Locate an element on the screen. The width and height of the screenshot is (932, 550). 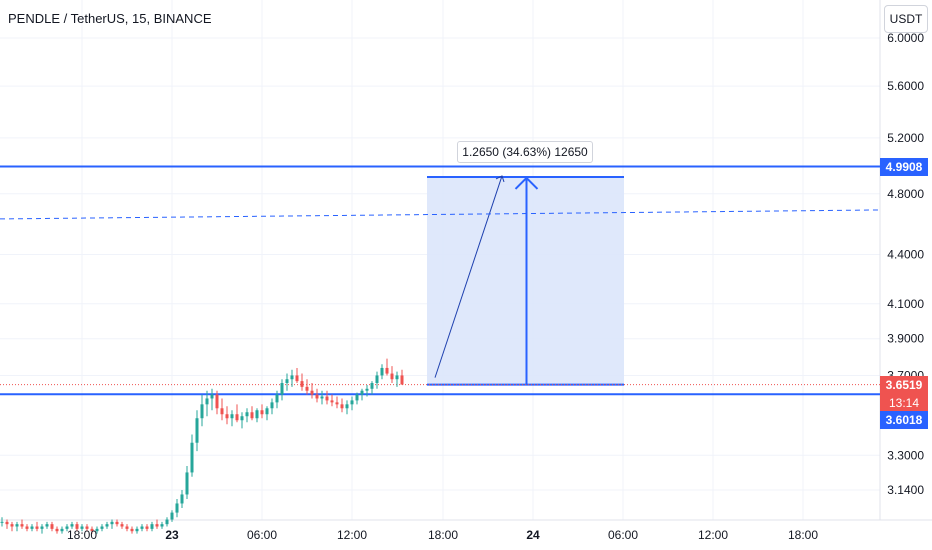
diagonal-arrow-line is located at coordinates (468, 276).